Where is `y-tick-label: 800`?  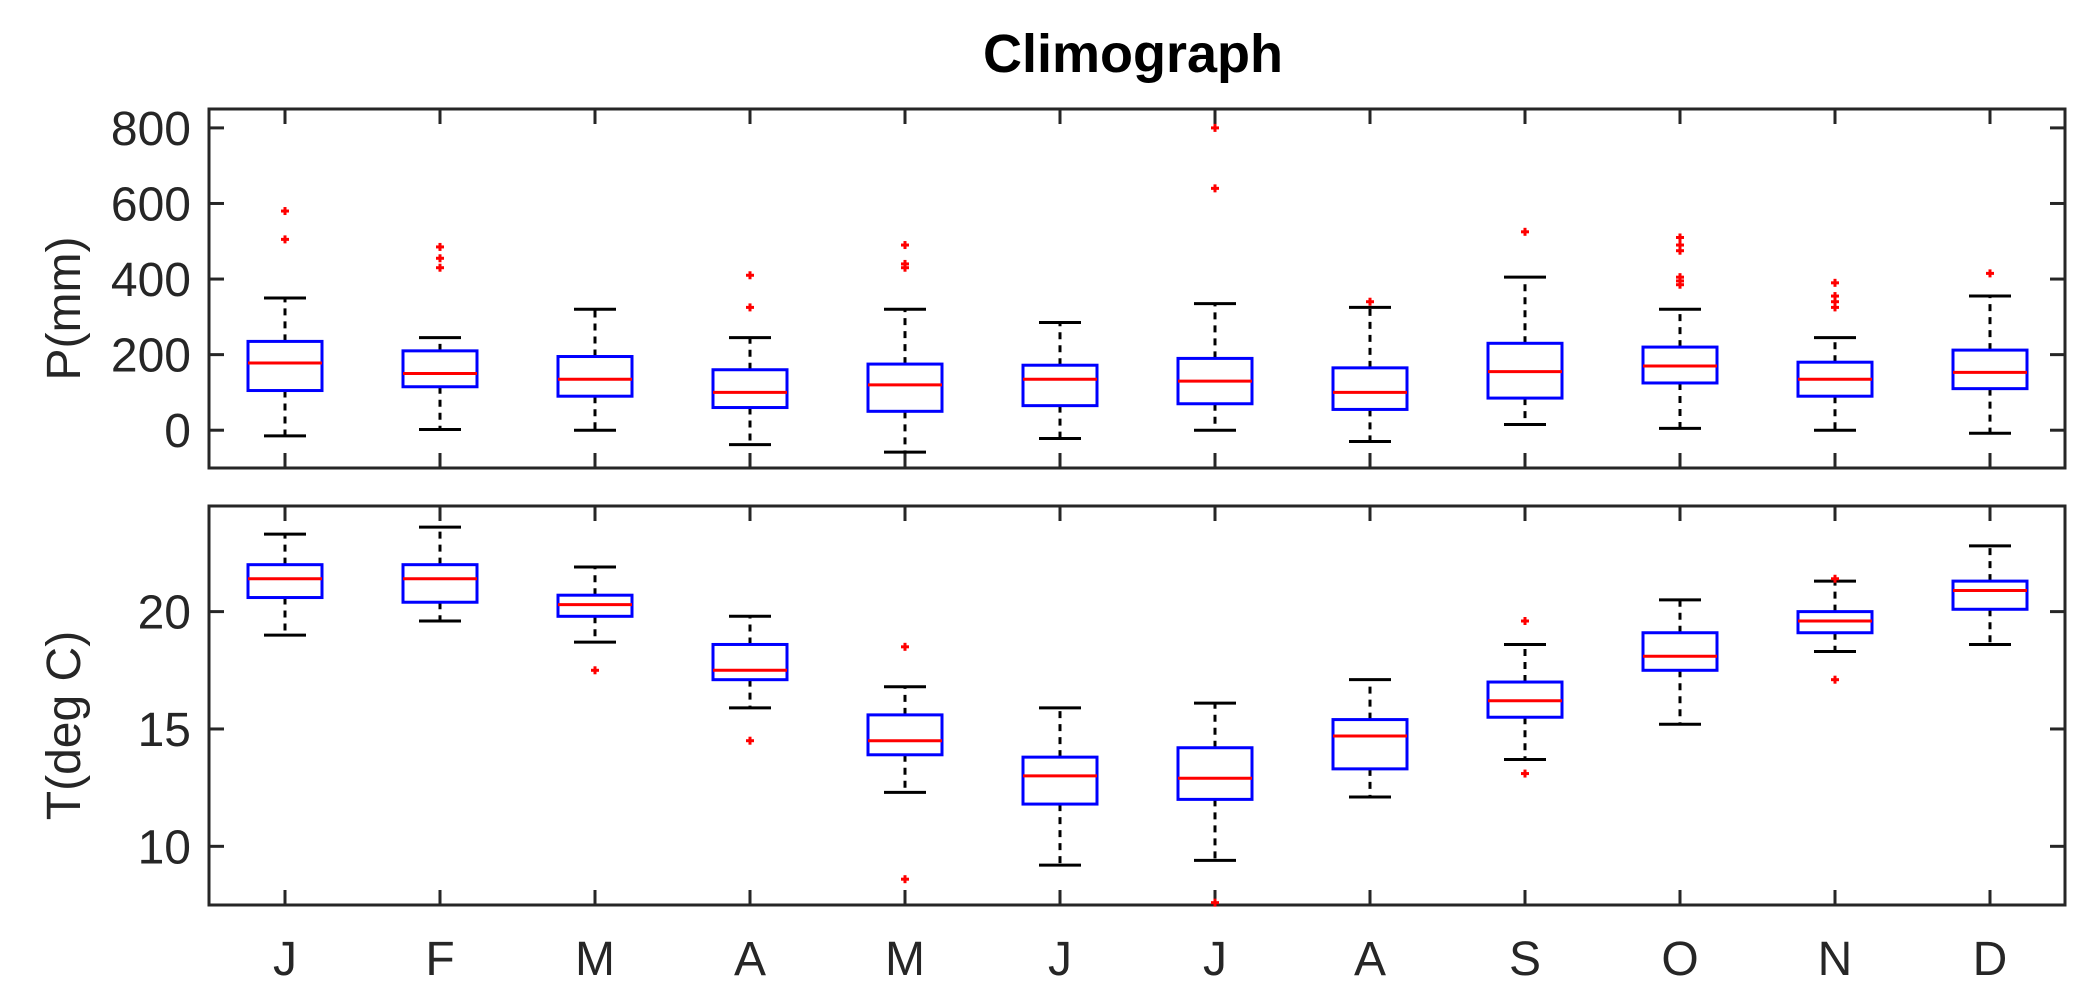
y-tick-label: 800 is located at coordinates (151, 129).